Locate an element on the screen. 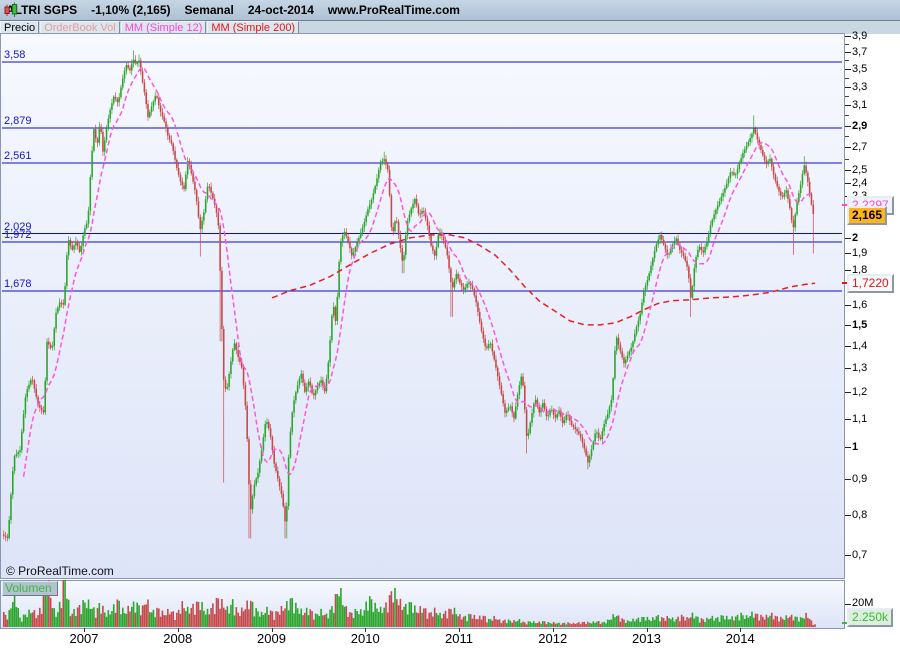 The image size is (900, 650). y-axis-label: 1,2 is located at coordinates (860, 392).